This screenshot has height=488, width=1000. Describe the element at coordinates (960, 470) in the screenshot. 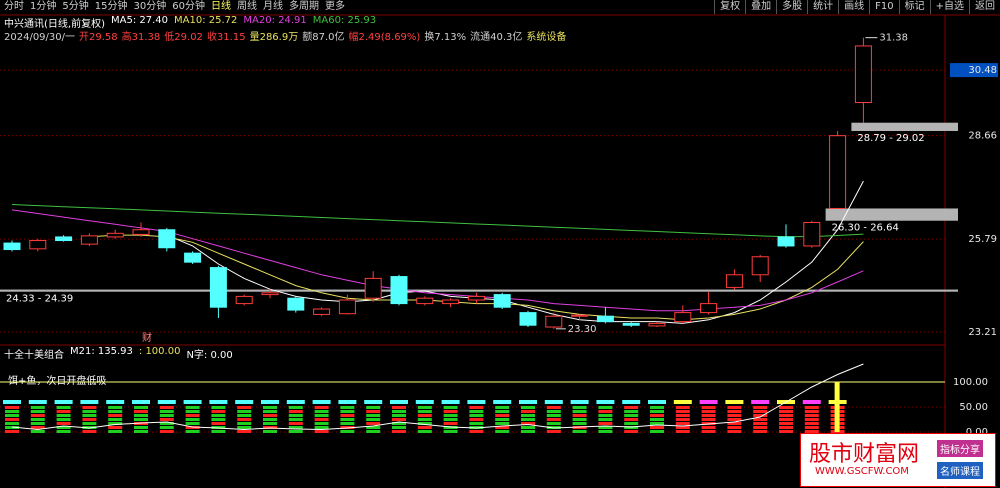

I see `wm-button: 名师课程` at that location.